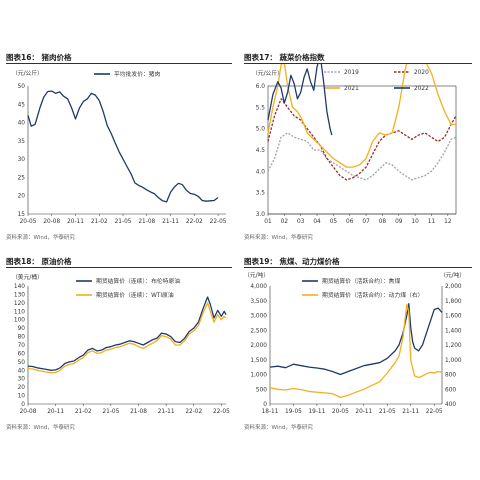  I want to click on veg-plot-frame, so click(362, 150).